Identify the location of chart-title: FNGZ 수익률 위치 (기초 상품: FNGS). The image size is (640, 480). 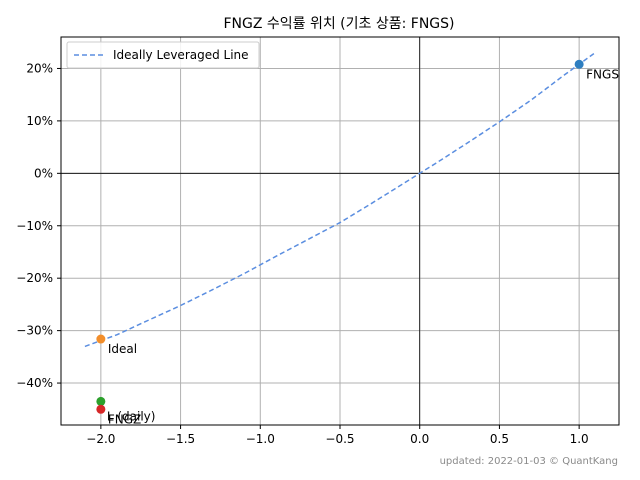
(338, 24).